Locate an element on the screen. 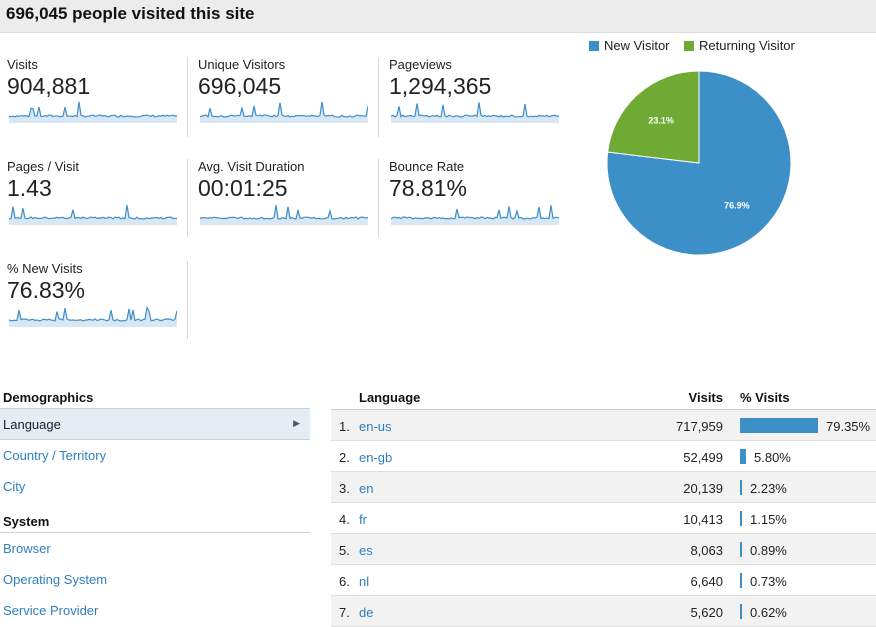 This screenshot has height=627, width=876. metric-avg-visit-duration: Avg. Visit Duration 00:01:25 is located at coordinates (284, 209).